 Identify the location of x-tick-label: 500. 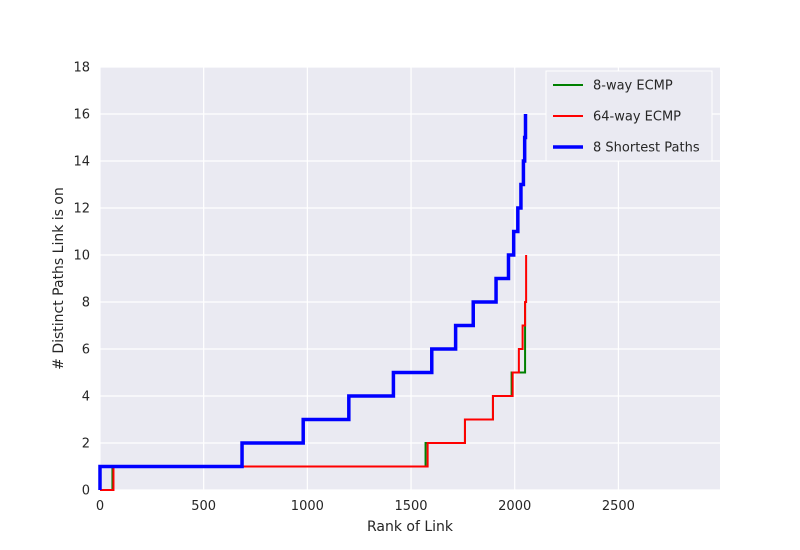
(203, 506).